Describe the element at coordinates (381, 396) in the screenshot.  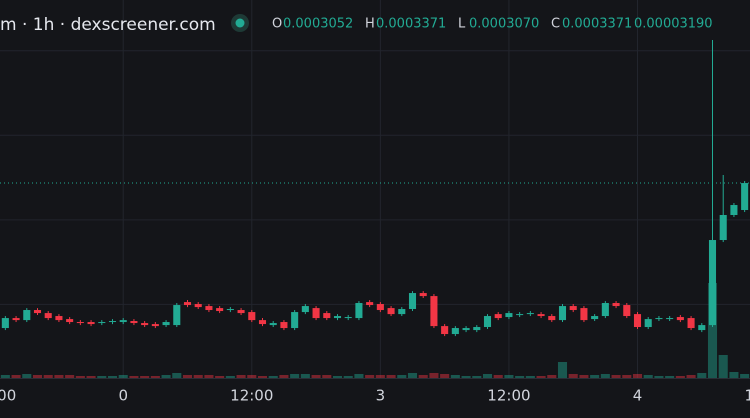
I see `x-tick-label: 3` at that location.